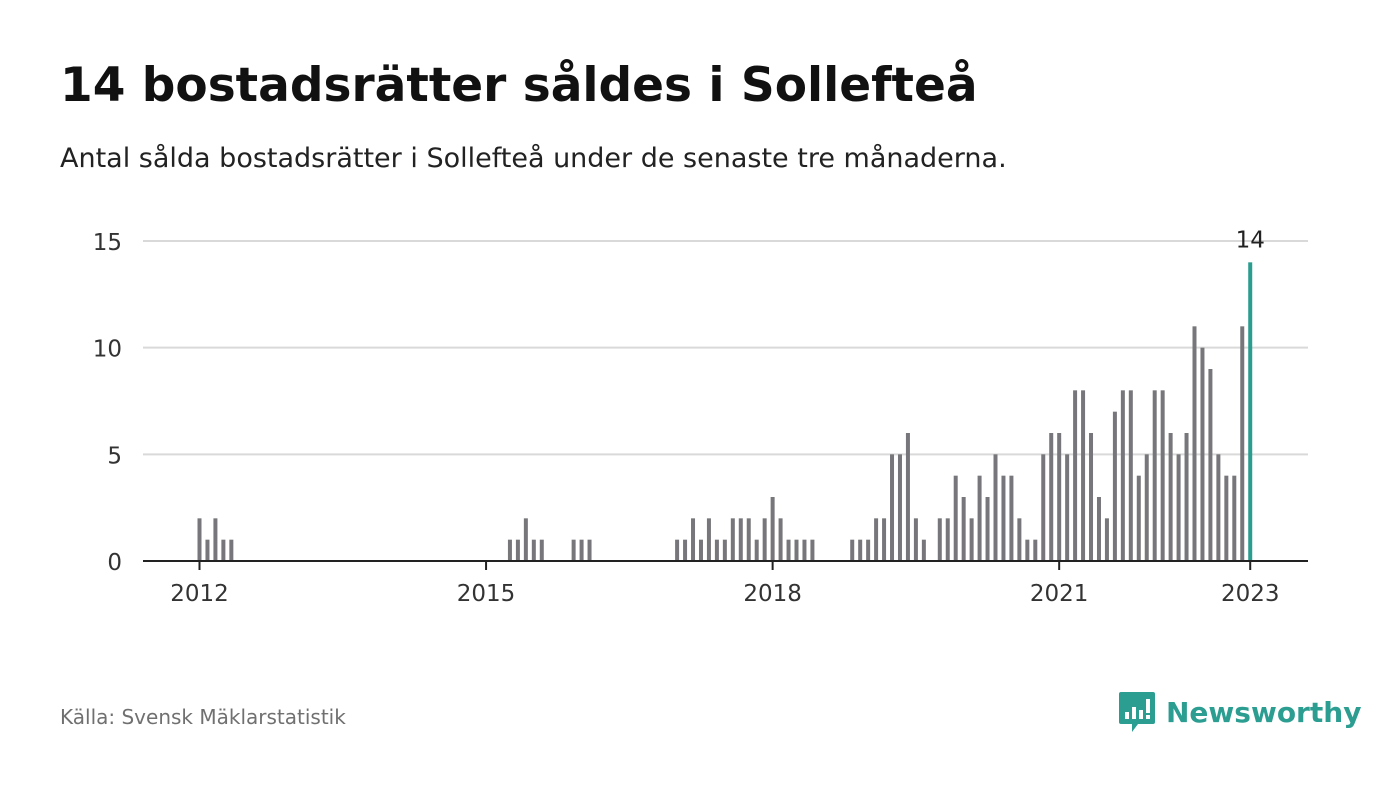  What do you see at coordinates (203, 717) in the screenshot?
I see `source-note: Källa: Svensk Mäklarstatistik` at bounding box center [203, 717].